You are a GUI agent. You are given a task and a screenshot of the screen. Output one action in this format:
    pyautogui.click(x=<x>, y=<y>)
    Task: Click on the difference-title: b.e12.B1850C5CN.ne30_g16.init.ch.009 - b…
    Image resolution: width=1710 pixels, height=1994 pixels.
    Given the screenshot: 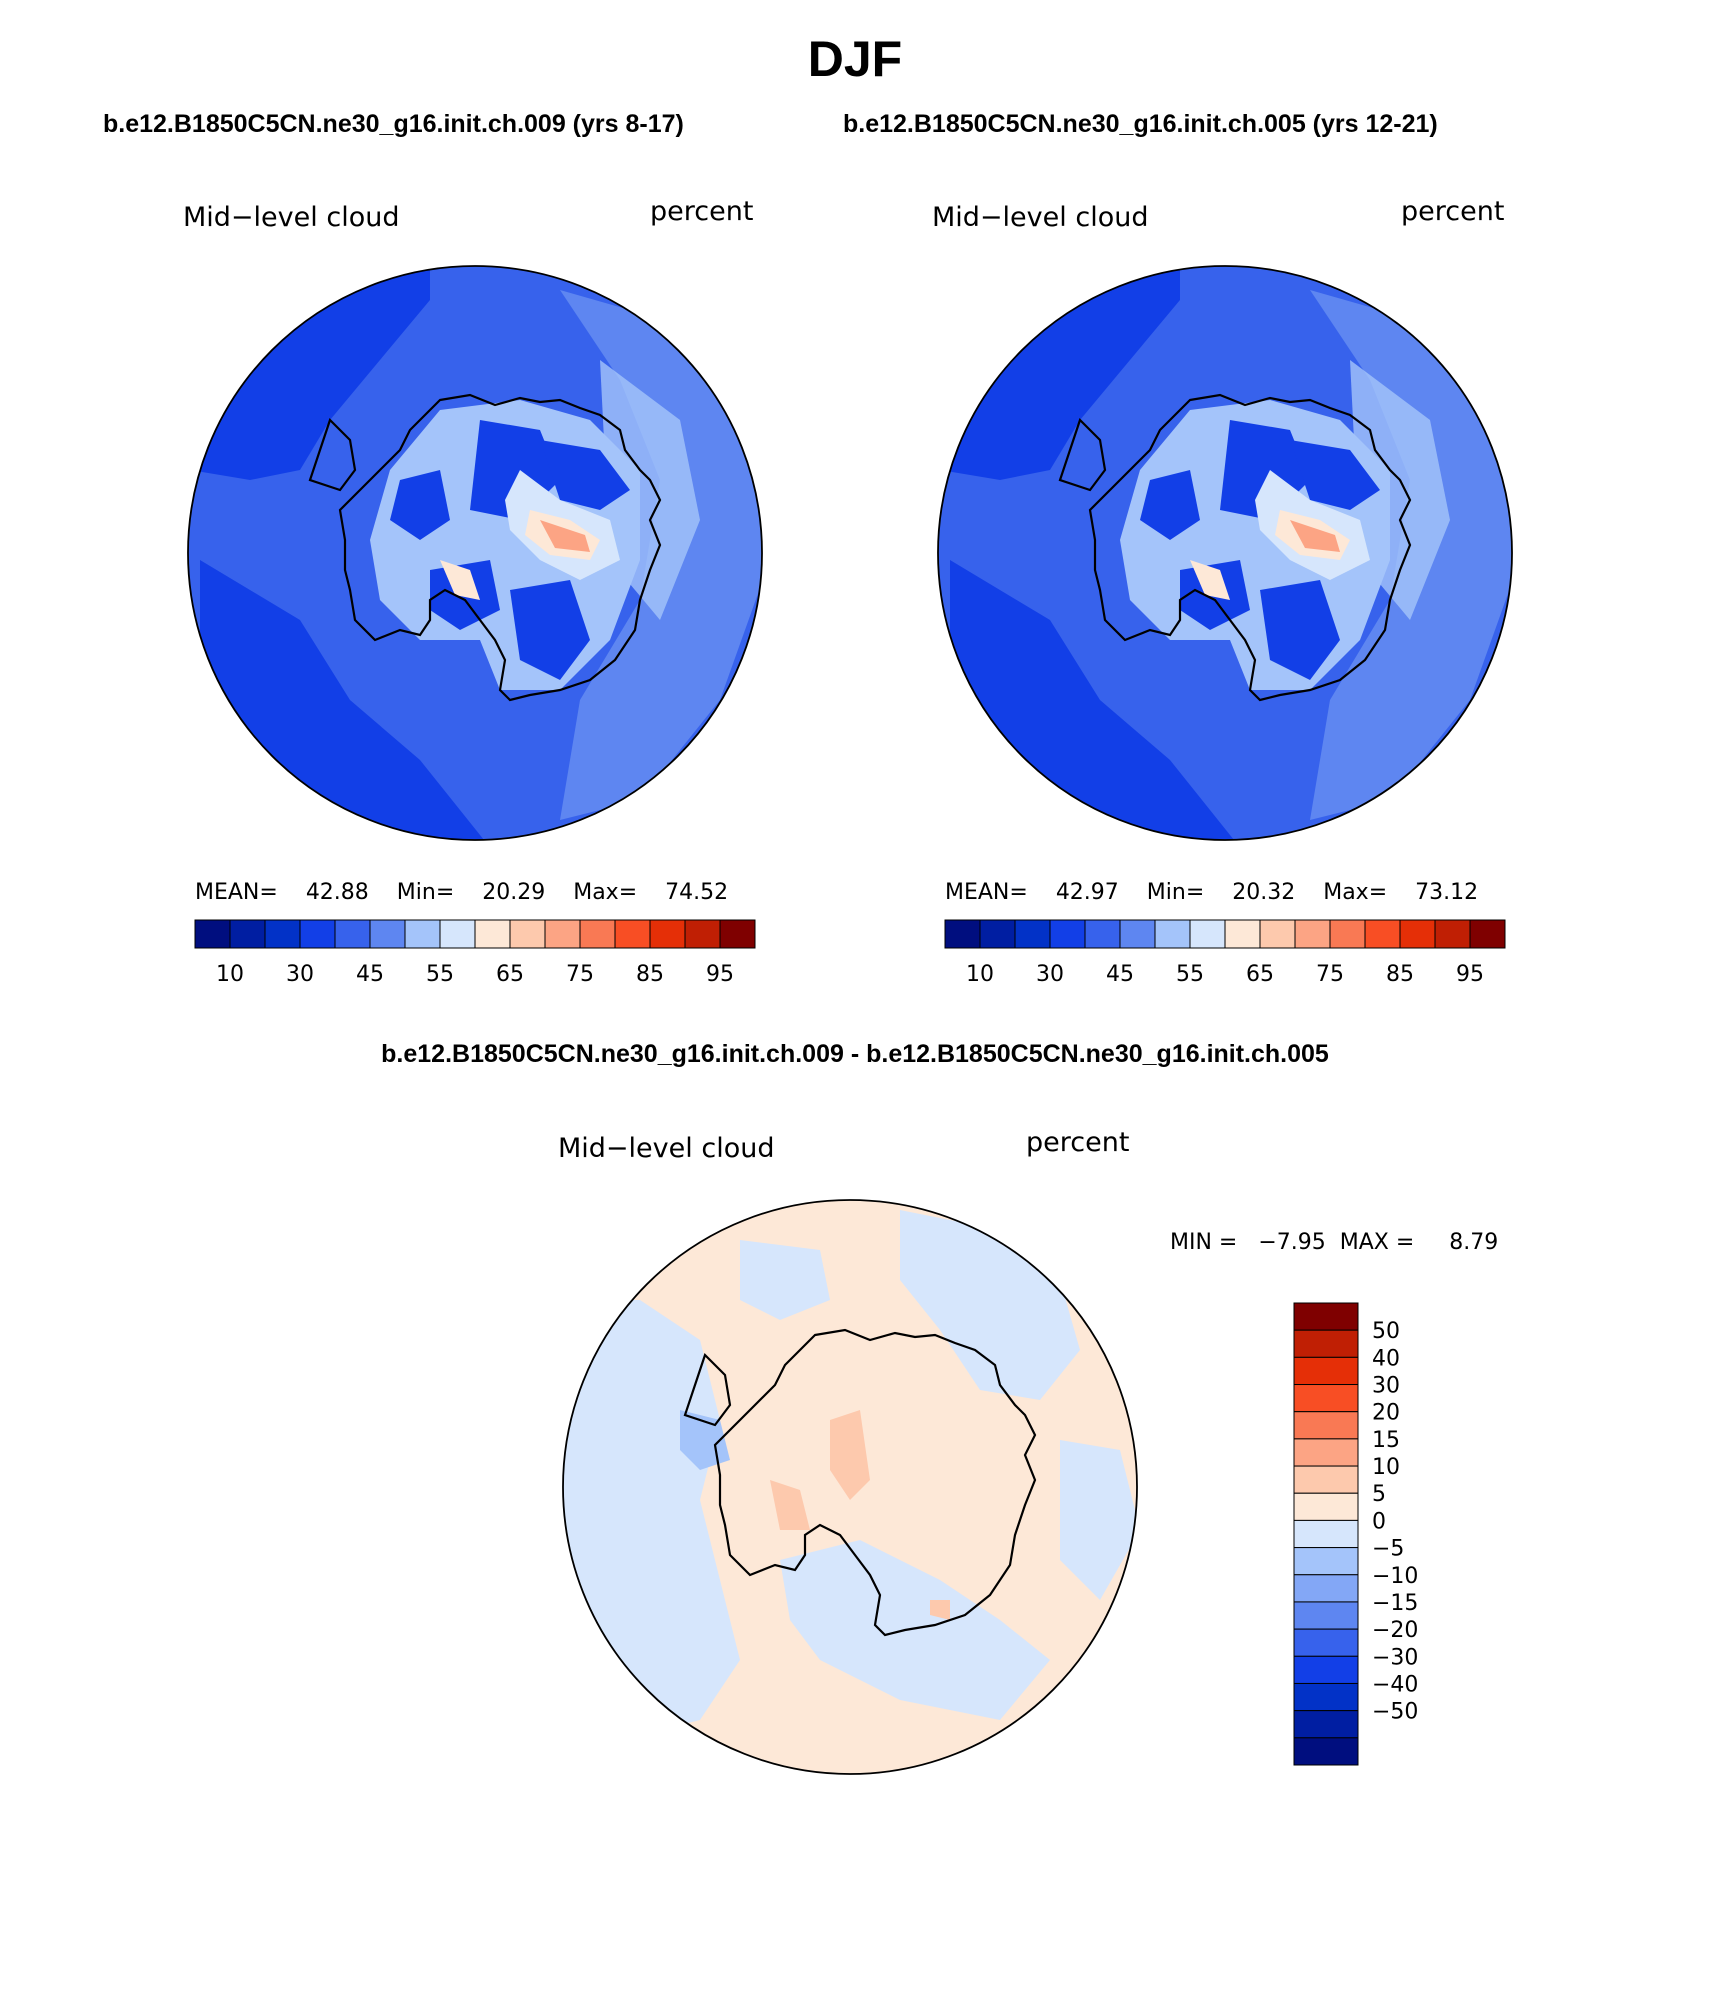 What is the action you would take?
    pyautogui.click(x=855, y=1054)
    